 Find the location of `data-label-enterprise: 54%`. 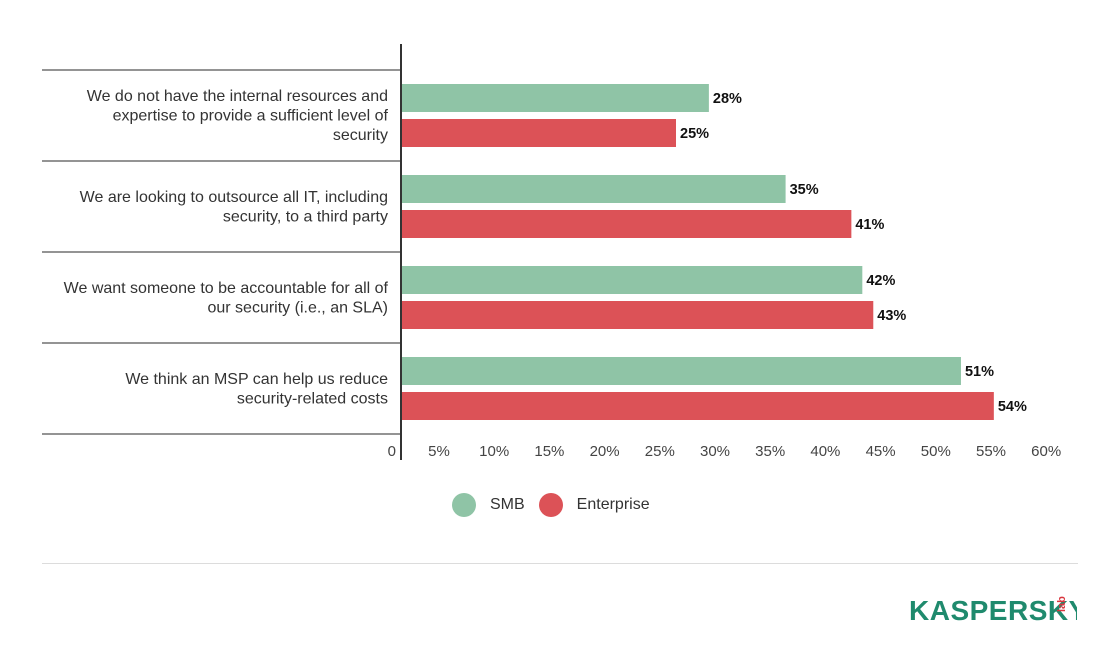

data-label-enterprise: 54% is located at coordinates (1012, 407).